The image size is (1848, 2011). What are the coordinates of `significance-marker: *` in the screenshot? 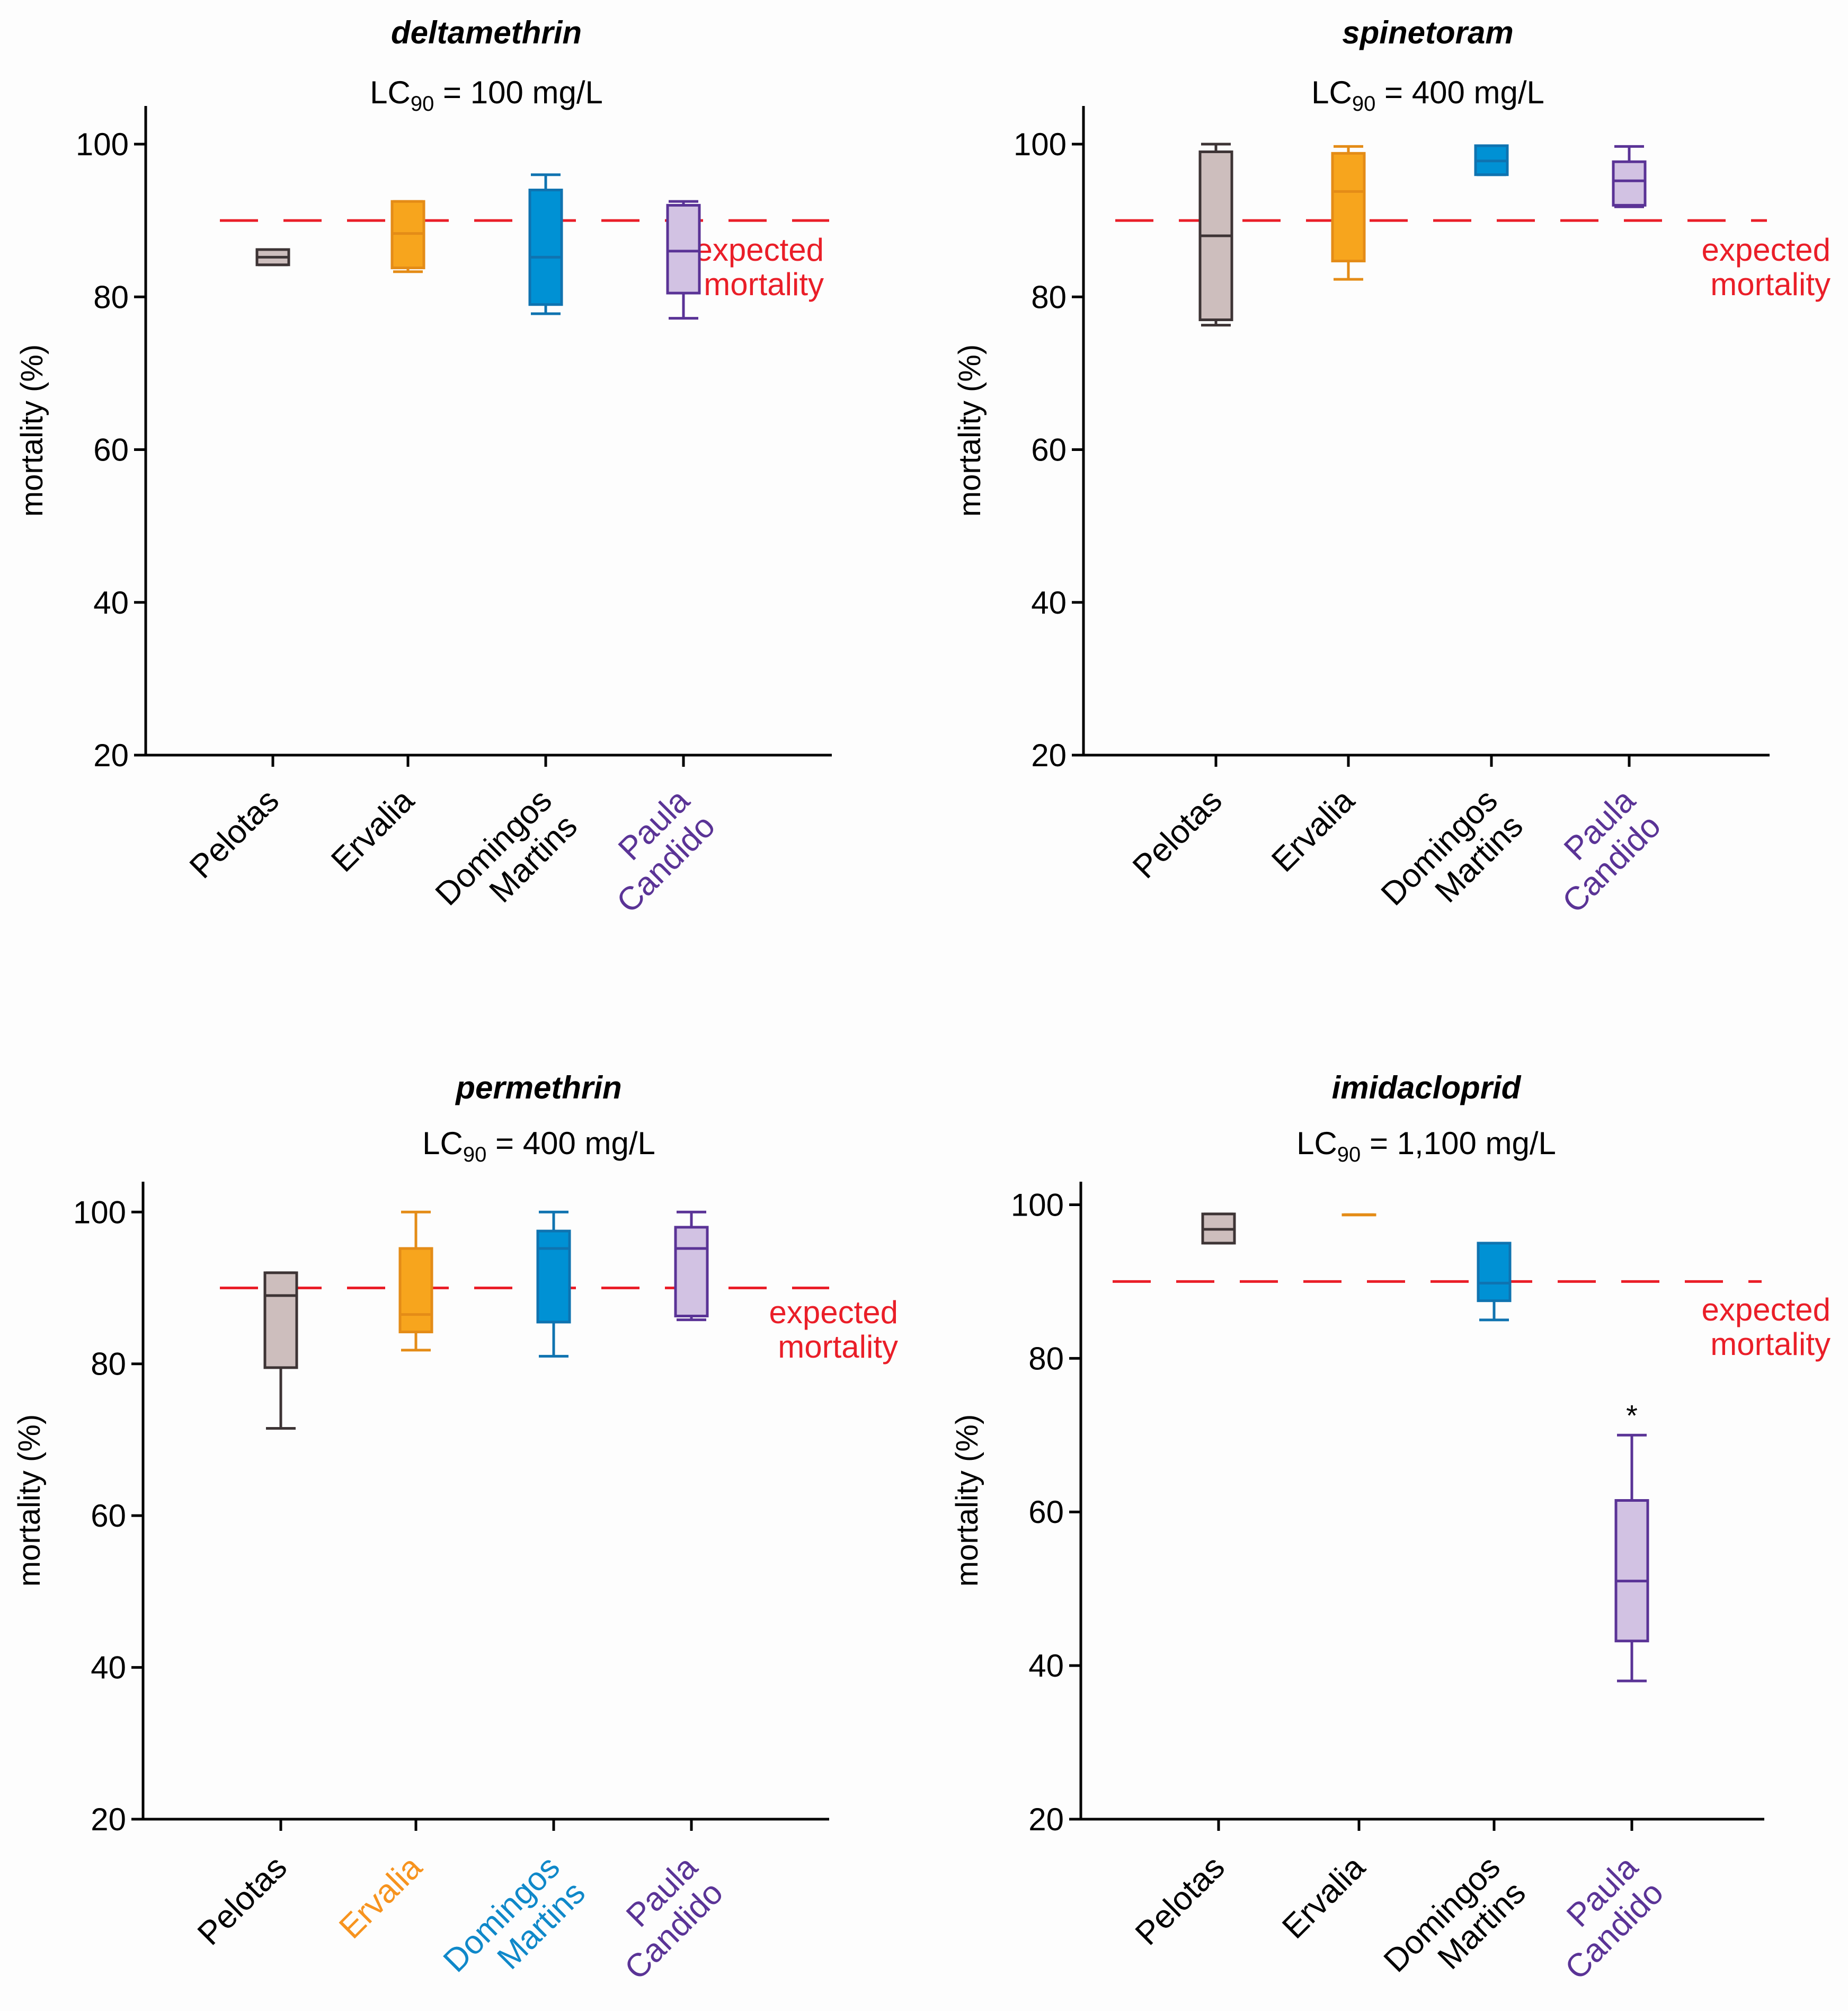 It's located at (1632, 1415).